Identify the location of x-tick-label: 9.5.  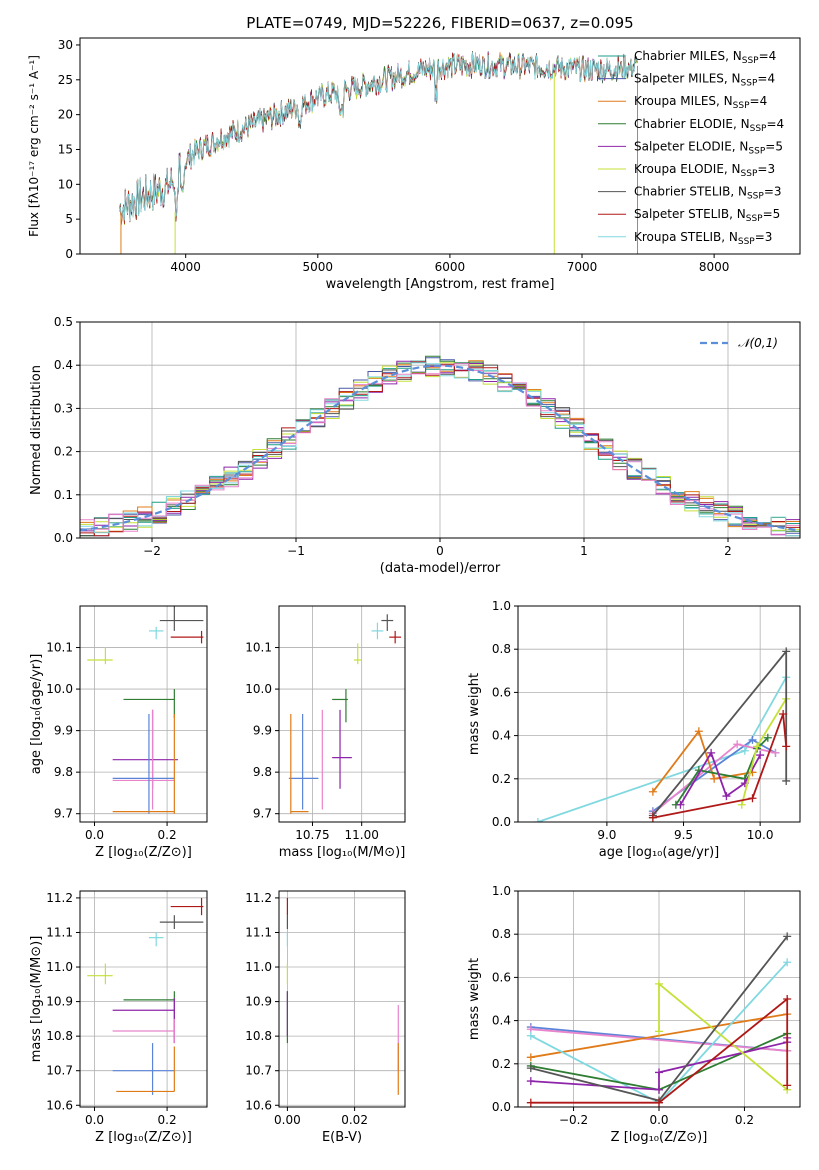
(683, 835).